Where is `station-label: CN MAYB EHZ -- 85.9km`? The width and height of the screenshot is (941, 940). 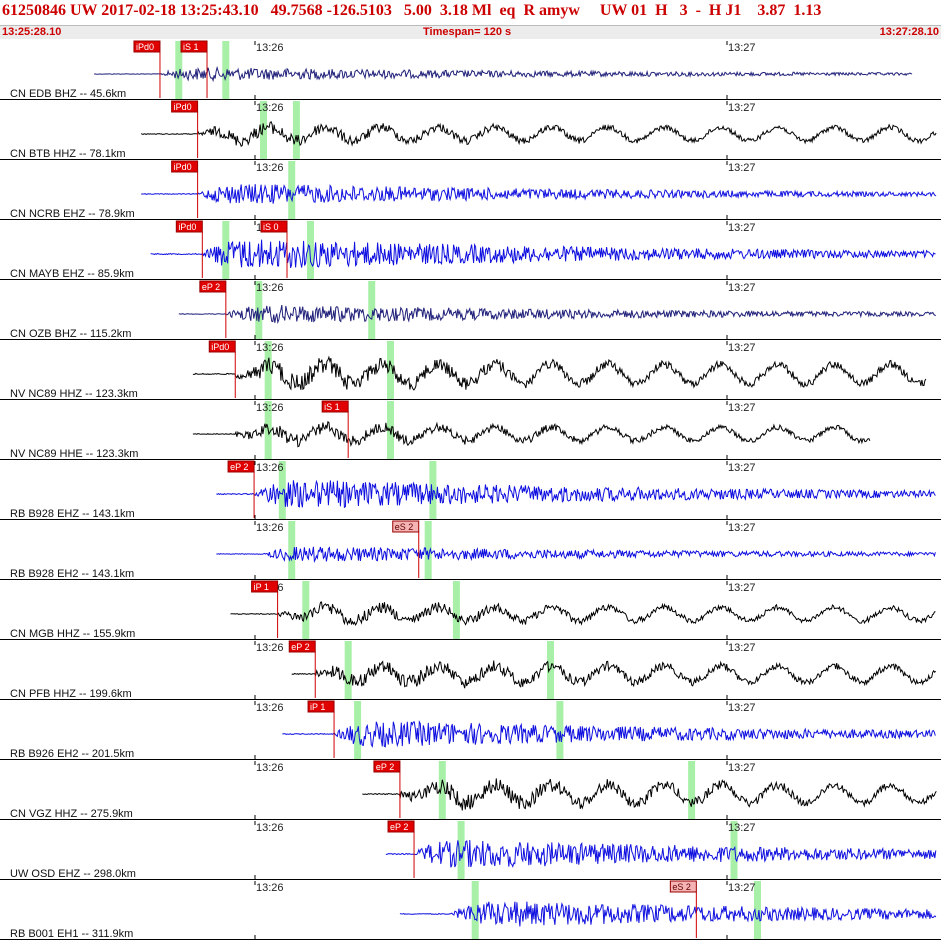
station-label: CN MAYB EHZ -- 85.9km is located at coordinates (72, 274).